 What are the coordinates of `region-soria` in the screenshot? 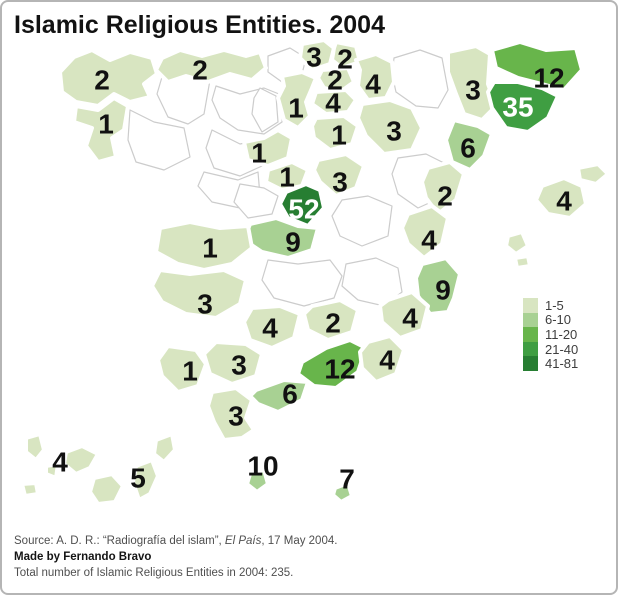 It's located at (335, 133).